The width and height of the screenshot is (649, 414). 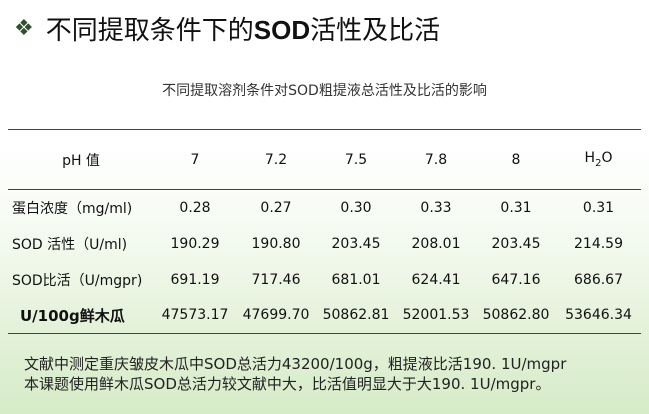 What do you see at coordinates (72, 315) in the screenshot?
I see `row-label: U/100g鲜木瓜` at bounding box center [72, 315].